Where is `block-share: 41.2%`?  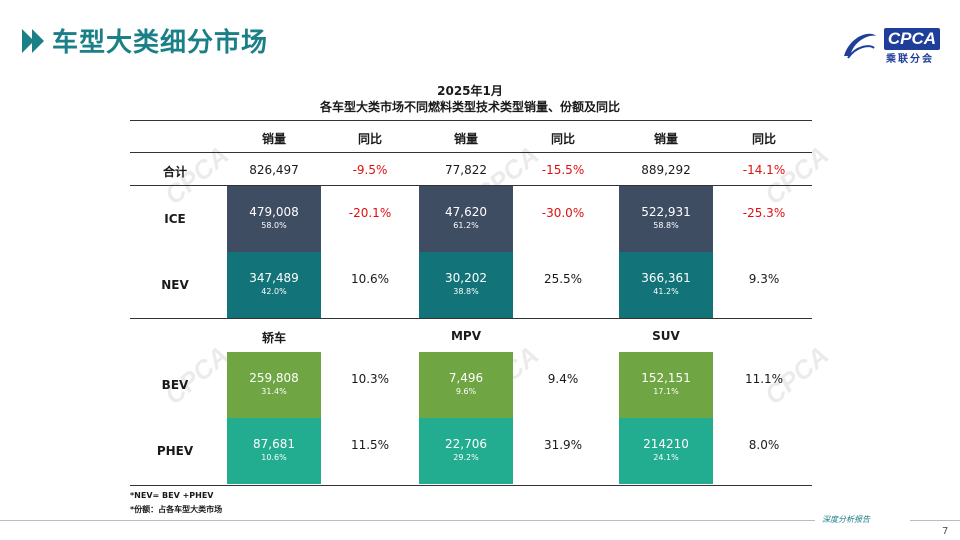
block-share: 41.2% is located at coordinates (666, 291).